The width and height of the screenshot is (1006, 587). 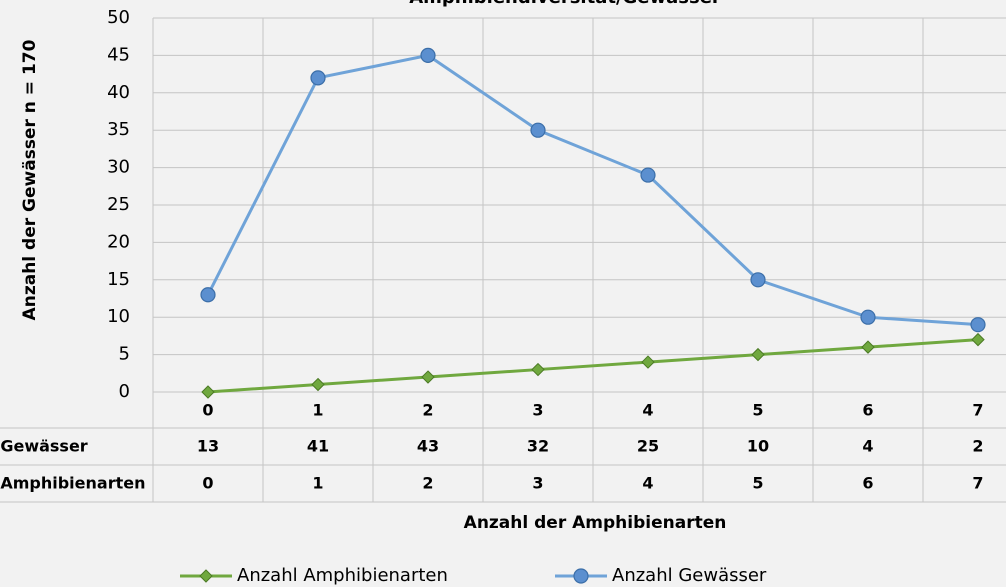 What do you see at coordinates (867, 483) in the screenshot?
I see `table-cell: 6` at bounding box center [867, 483].